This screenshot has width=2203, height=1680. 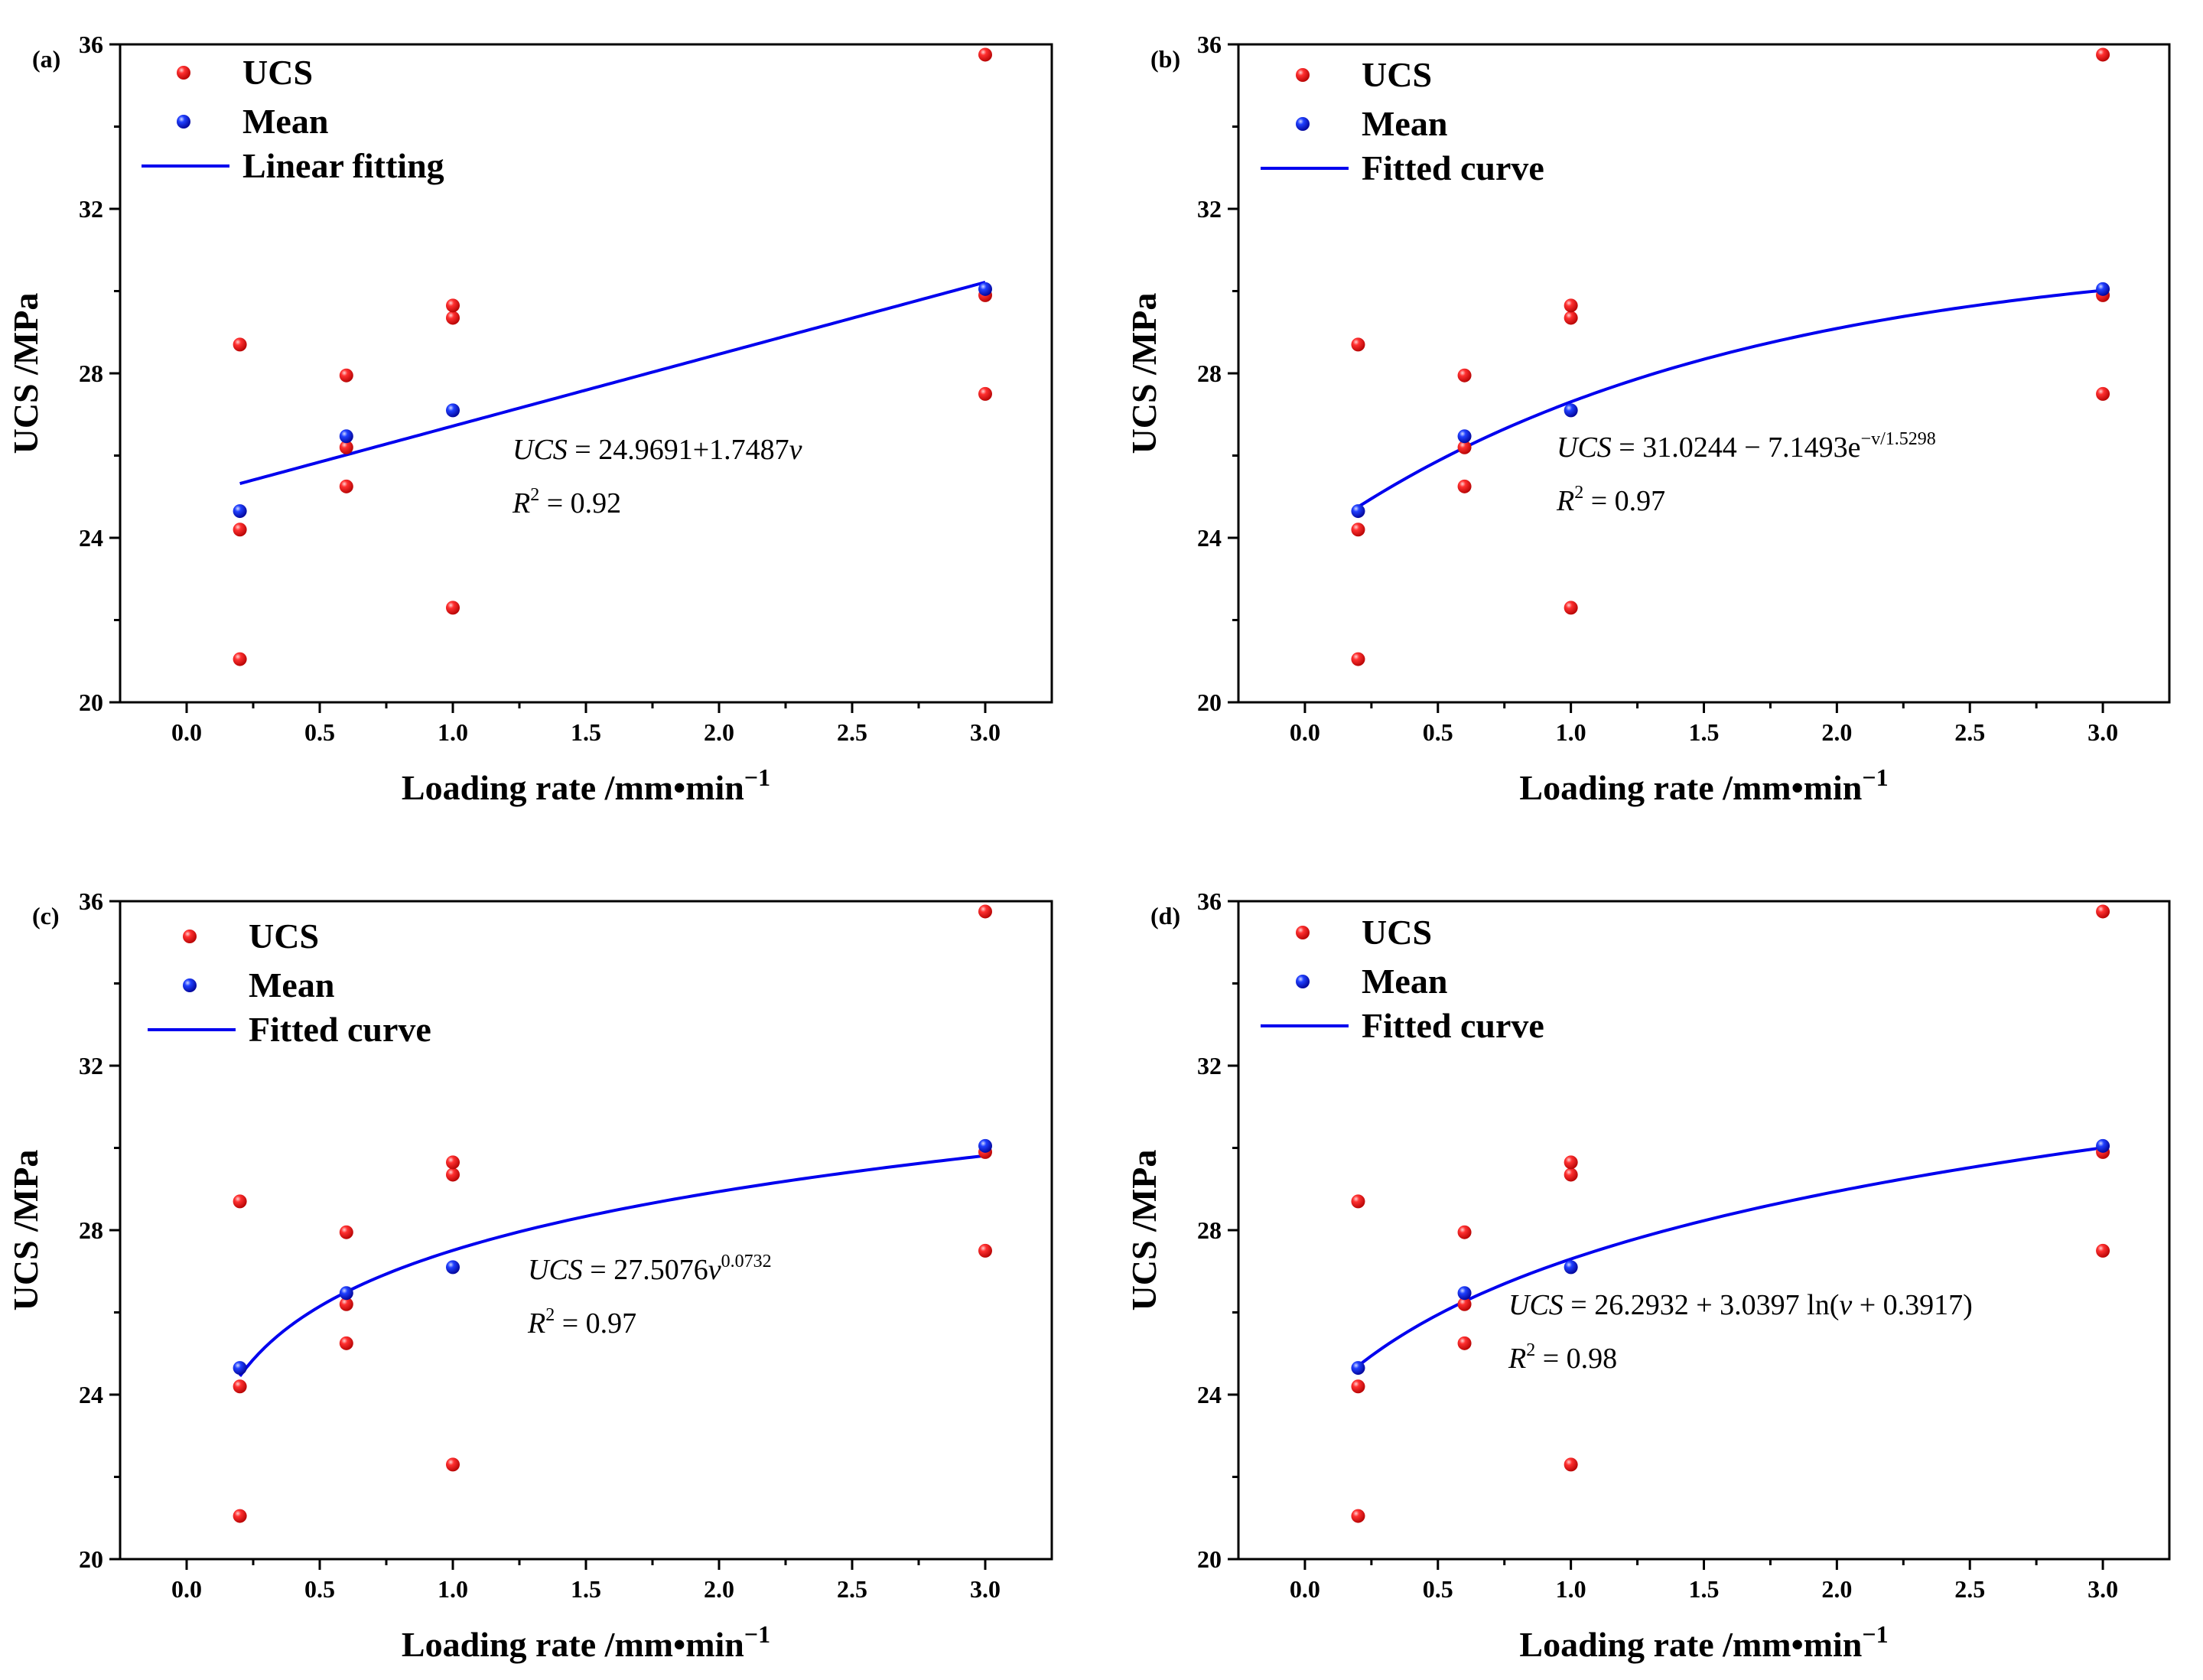 I want to click on legend-ucs-label: UCS, so click(x=1397, y=74).